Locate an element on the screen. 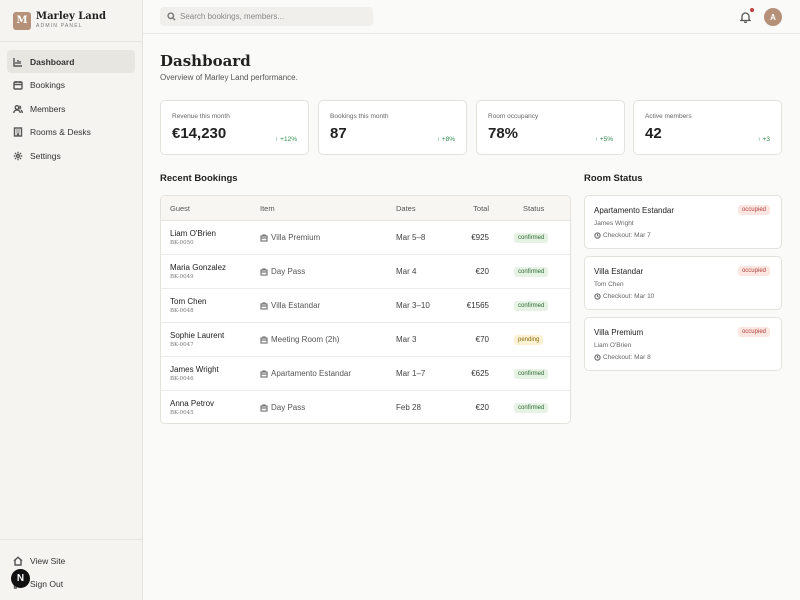 The image size is (800, 600). stat-value: 87 is located at coordinates (338, 133).